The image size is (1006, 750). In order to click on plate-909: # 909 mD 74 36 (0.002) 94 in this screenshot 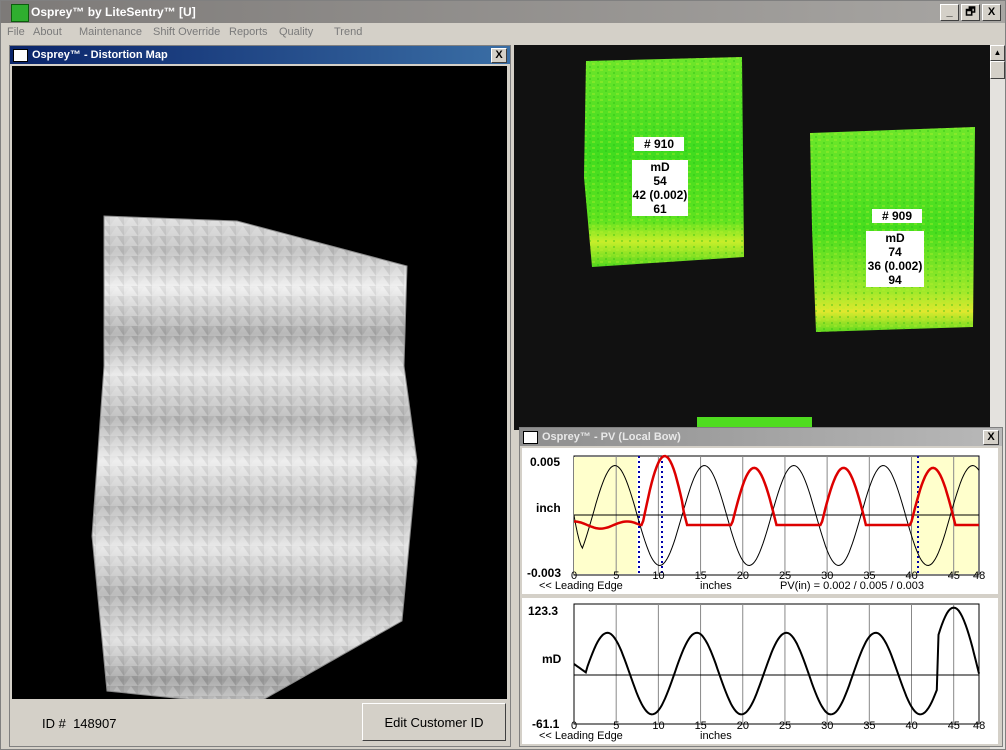, I will do `click(892, 229)`.